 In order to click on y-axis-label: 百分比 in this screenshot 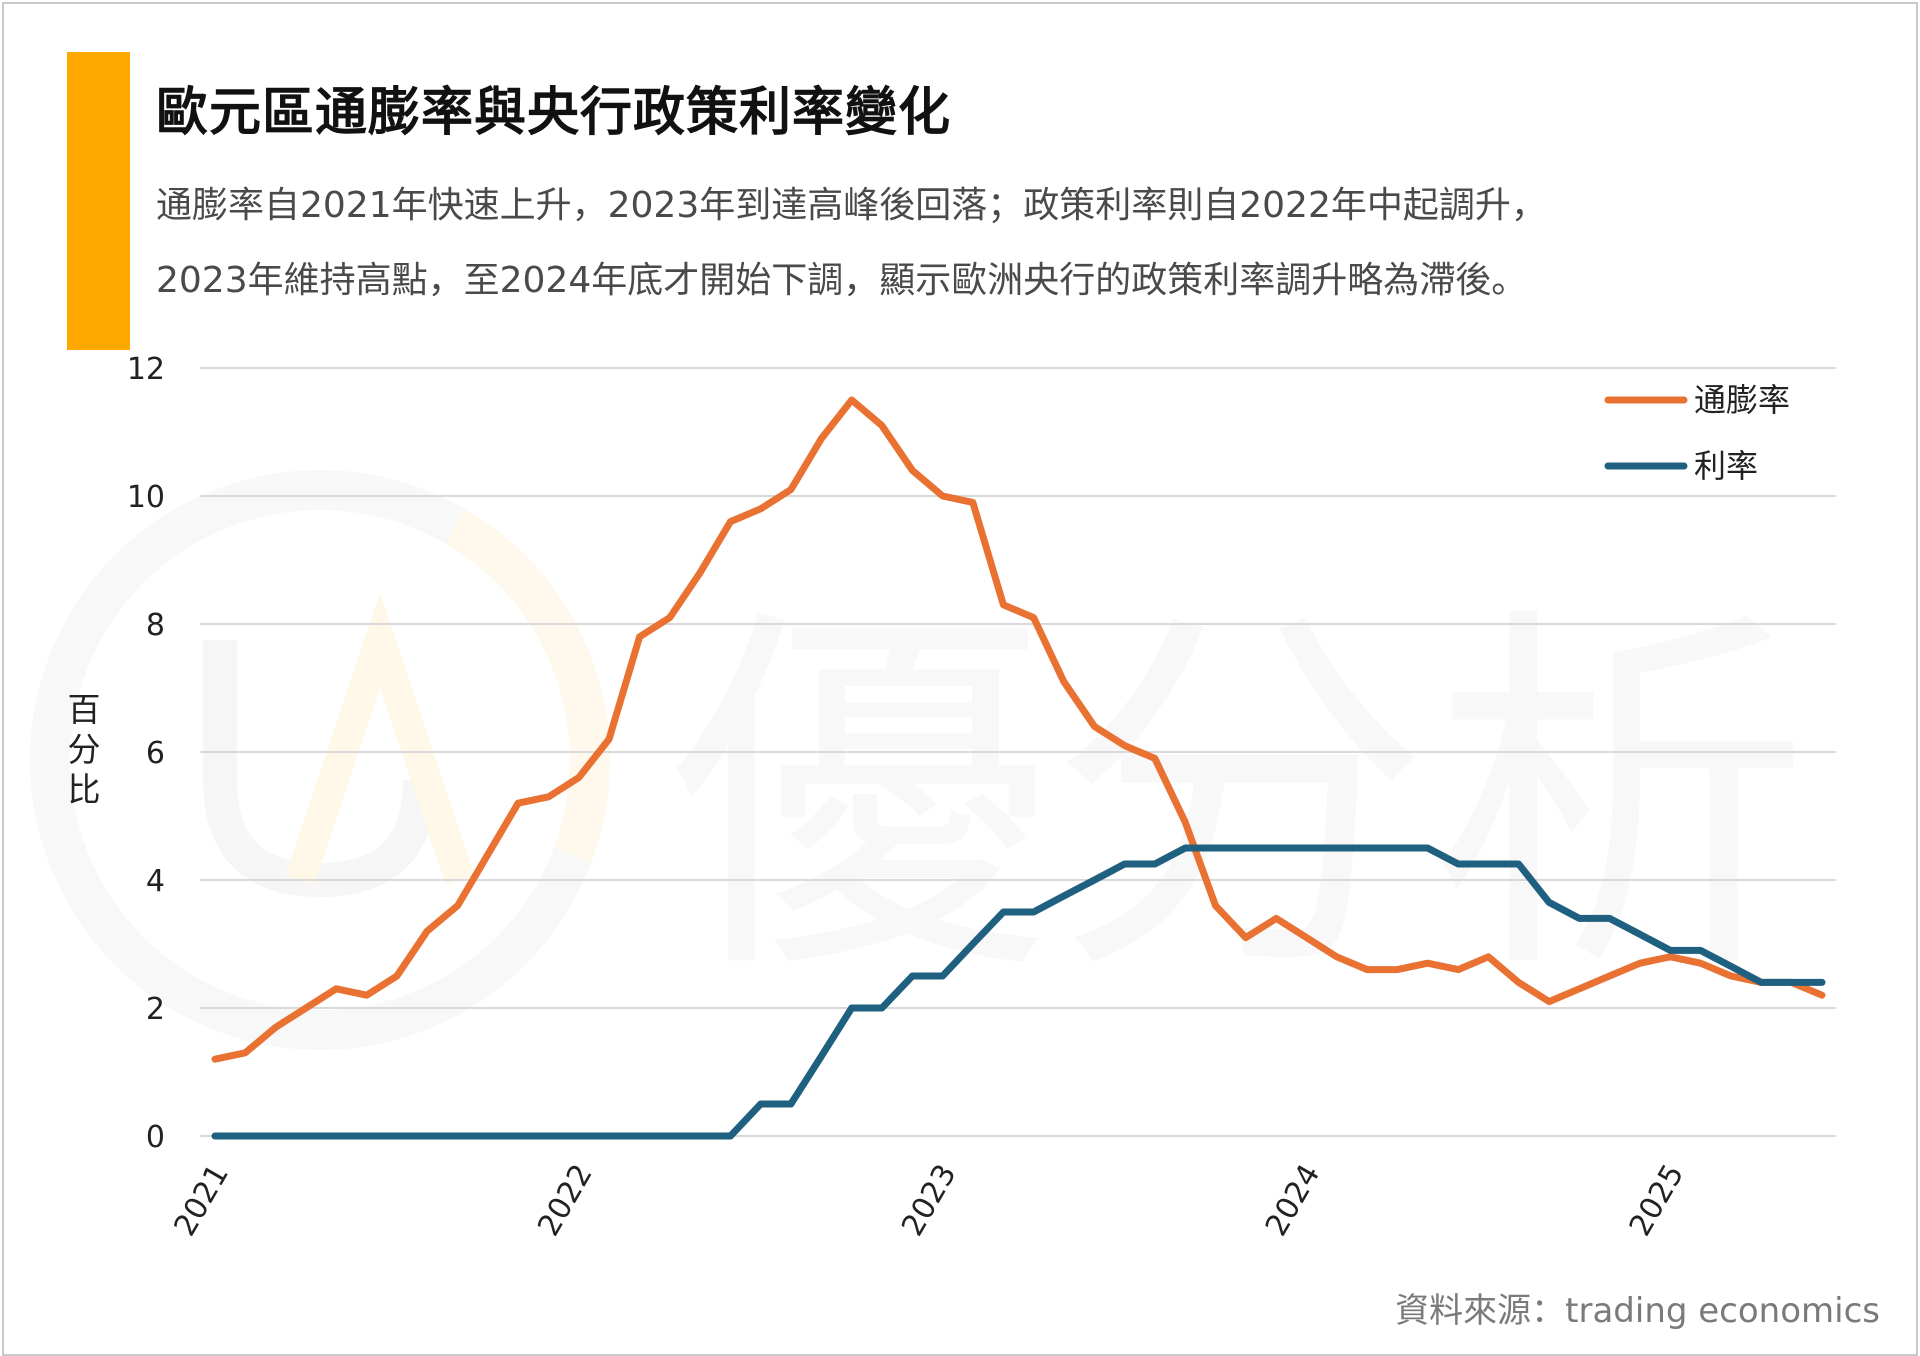, I will do `click(84, 750)`.